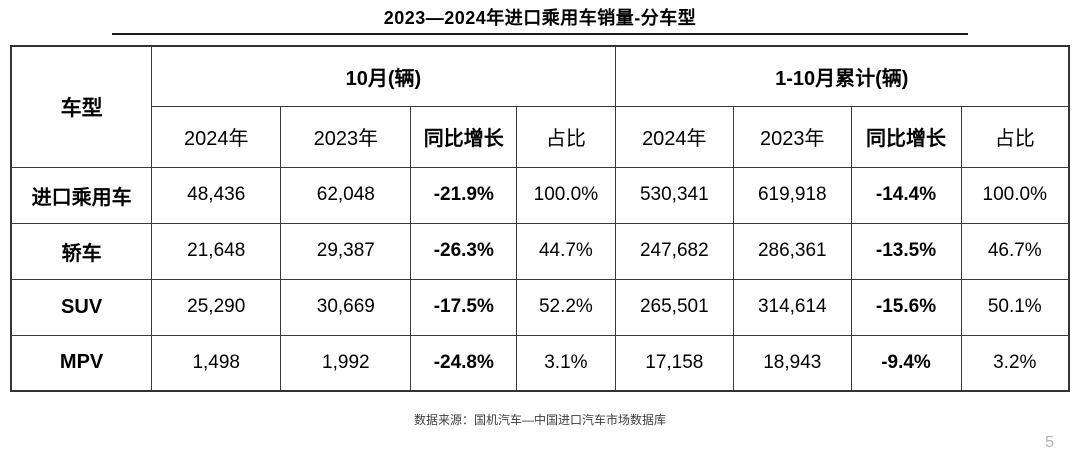 The image size is (1080, 467). Describe the element at coordinates (216, 363) in the screenshot. I see `cell-oct-2024: 1,498` at that location.